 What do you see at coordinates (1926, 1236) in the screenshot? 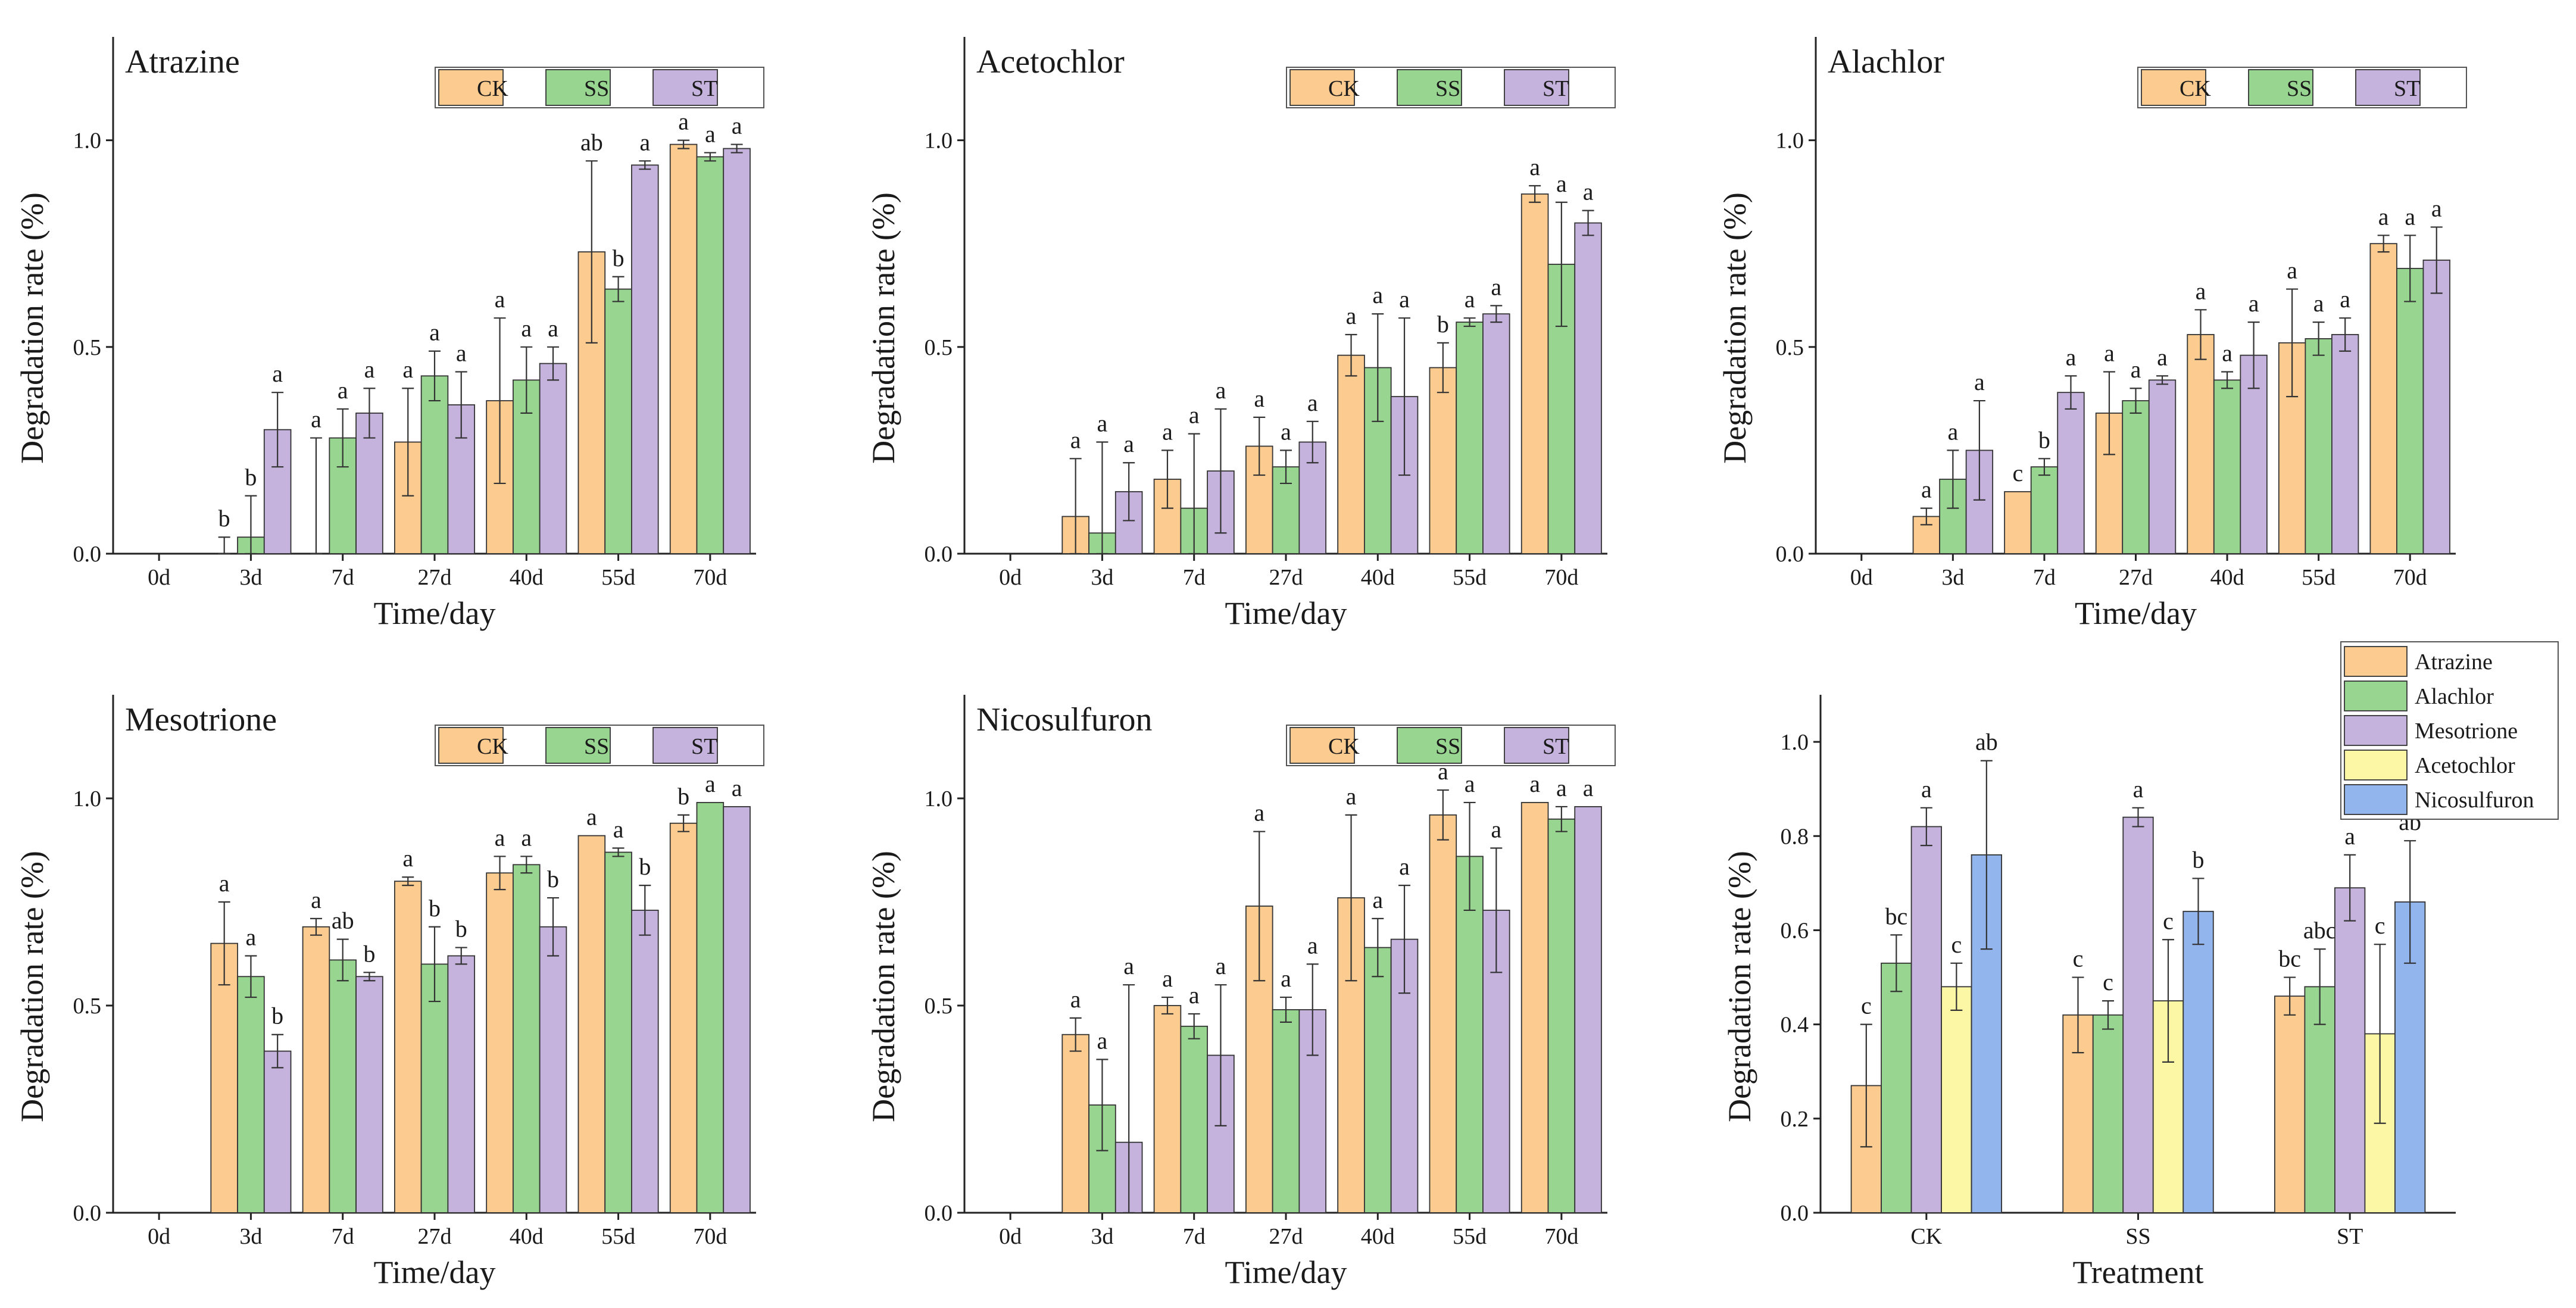
I see `x-tick-label: CK` at bounding box center [1926, 1236].